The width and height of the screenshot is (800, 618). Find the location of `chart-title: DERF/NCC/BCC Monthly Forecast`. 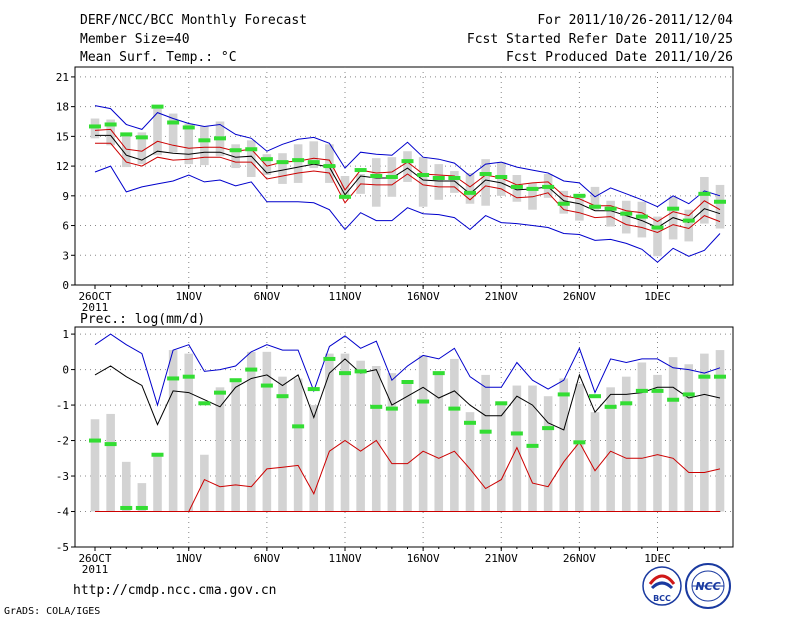

chart-title: DERF/NCC/BCC Monthly Forecast is located at coordinates (193, 20).